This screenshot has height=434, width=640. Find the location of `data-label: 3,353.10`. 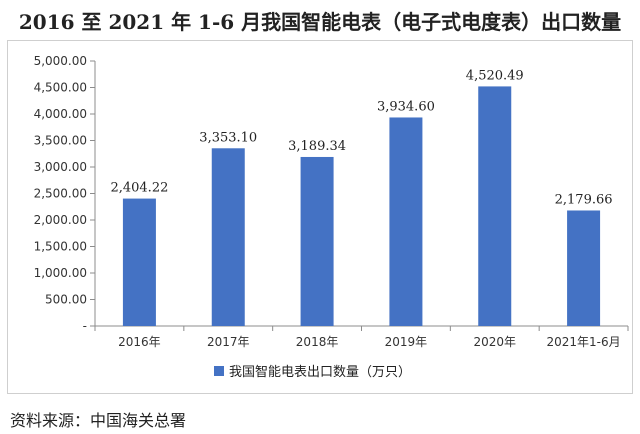

data-label: 3,353.10 is located at coordinates (228, 137).